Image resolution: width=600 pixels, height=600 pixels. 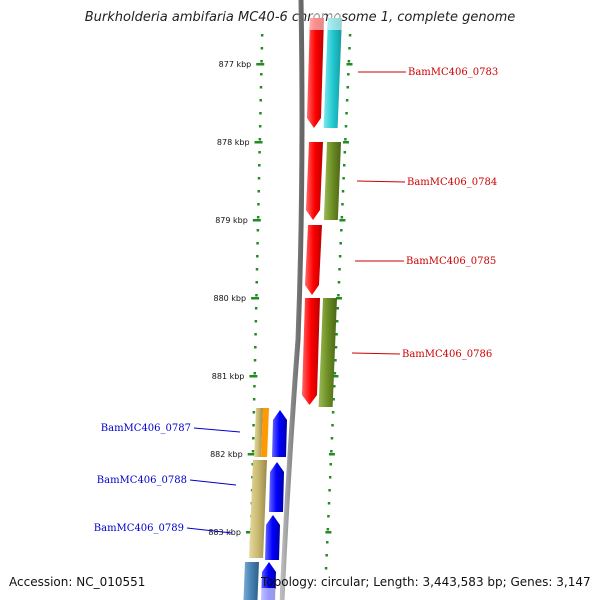 I want to click on gene-label-BamMC406_0789: BamMC406_0789, so click(x=139, y=528).